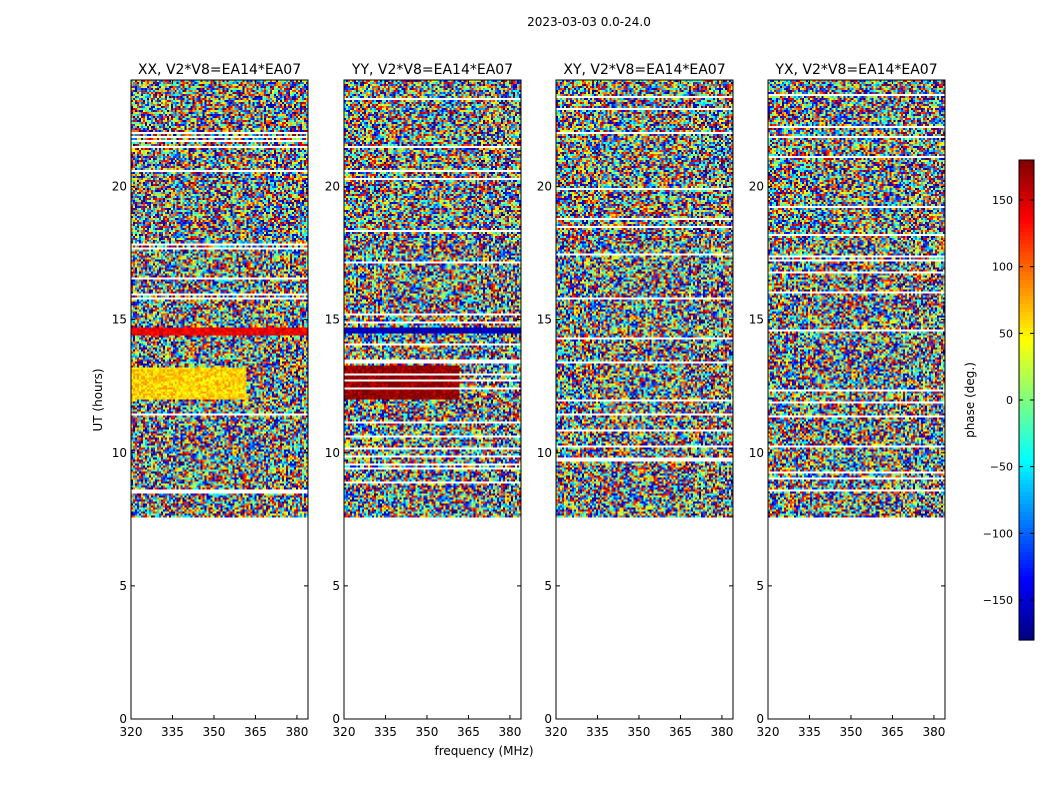  What do you see at coordinates (219, 70) in the screenshot?
I see `panel-title: XX, V2*V8=EA14*EA07` at bounding box center [219, 70].